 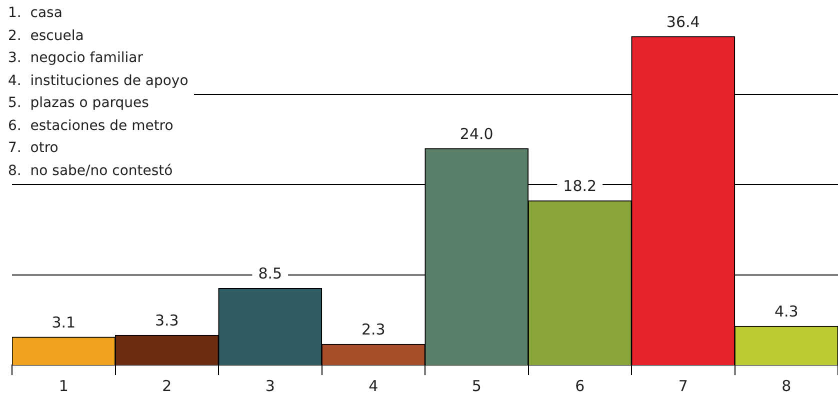 I want to click on data-label: 3.3, so click(x=166, y=321).